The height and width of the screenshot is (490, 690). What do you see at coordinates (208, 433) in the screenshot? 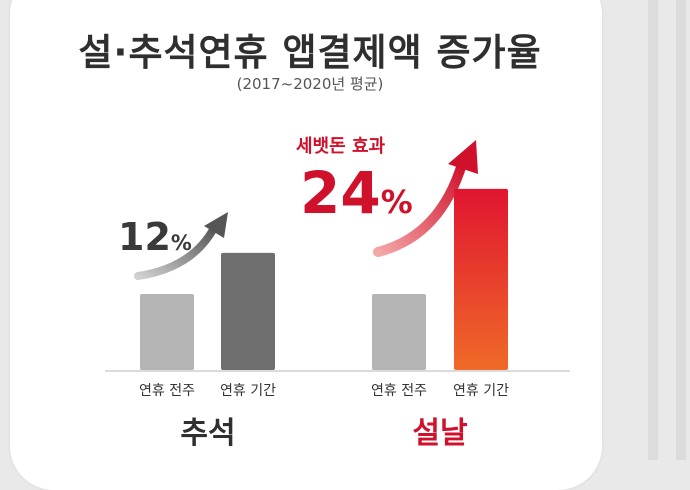
I see `group-label: 추석` at bounding box center [208, 433].